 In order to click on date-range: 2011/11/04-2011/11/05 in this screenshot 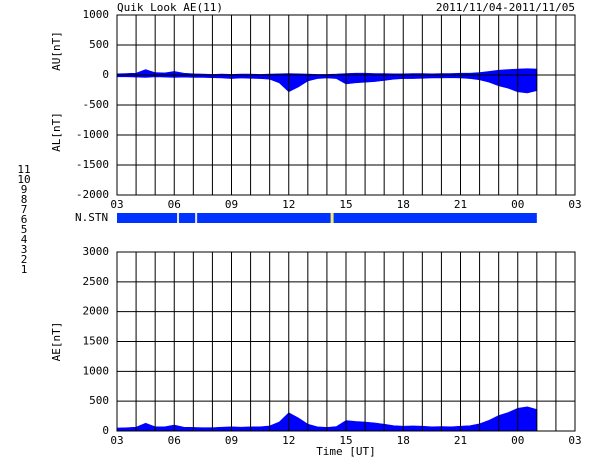, I will do `click(505, 7)`.